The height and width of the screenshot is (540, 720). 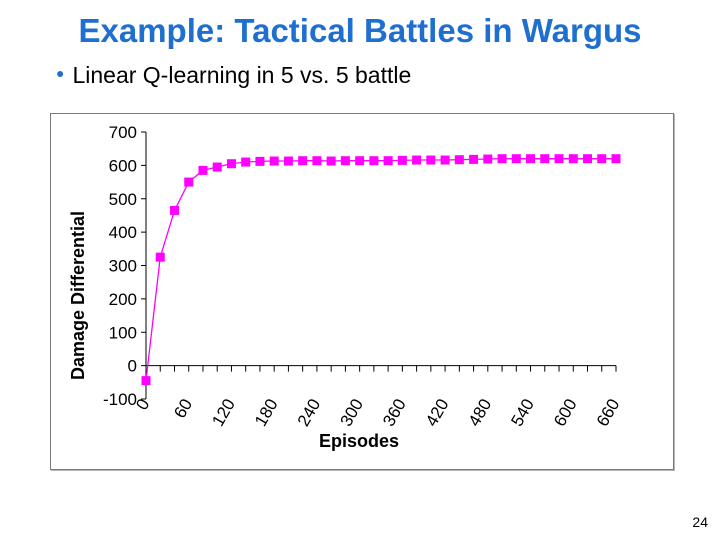 I want to click on x-axis-ticks: 0 60 120 180 240 300 360 420 480 540 600 660, so click(x=378, y=397).